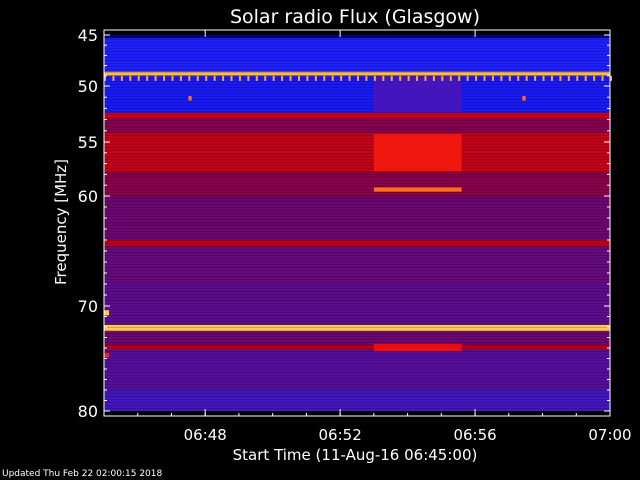 The height and width of the screenshot is (480, 640). What do you see at coordinates (82, 474) in the screenshot?
I see `updated-timestamp: Updated Thu Feb 22 02:00:15 2018` at bounding box center [82, 474].